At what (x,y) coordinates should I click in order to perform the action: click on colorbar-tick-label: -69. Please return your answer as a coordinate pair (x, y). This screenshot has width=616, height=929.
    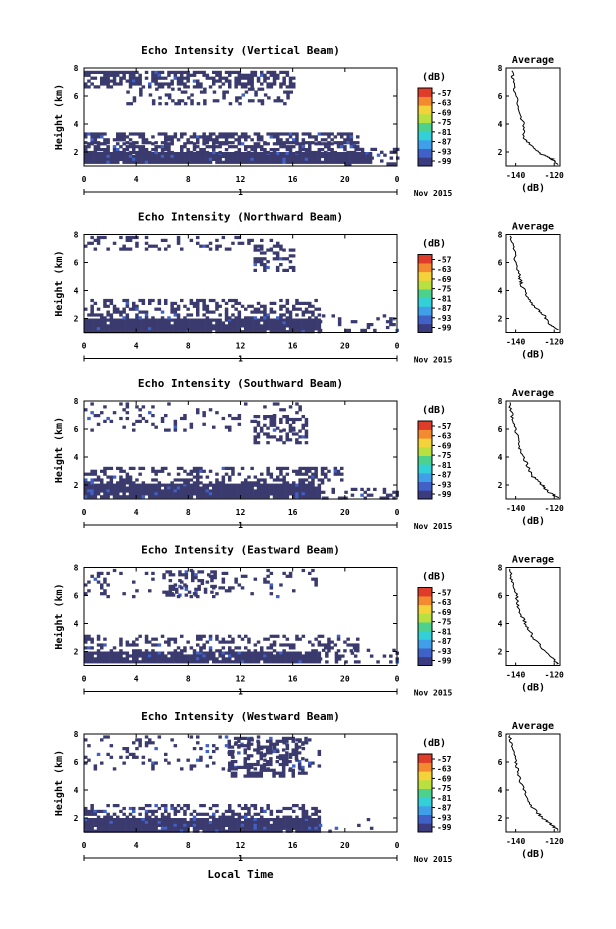
    Looking at the image, I should click on (444, 445).